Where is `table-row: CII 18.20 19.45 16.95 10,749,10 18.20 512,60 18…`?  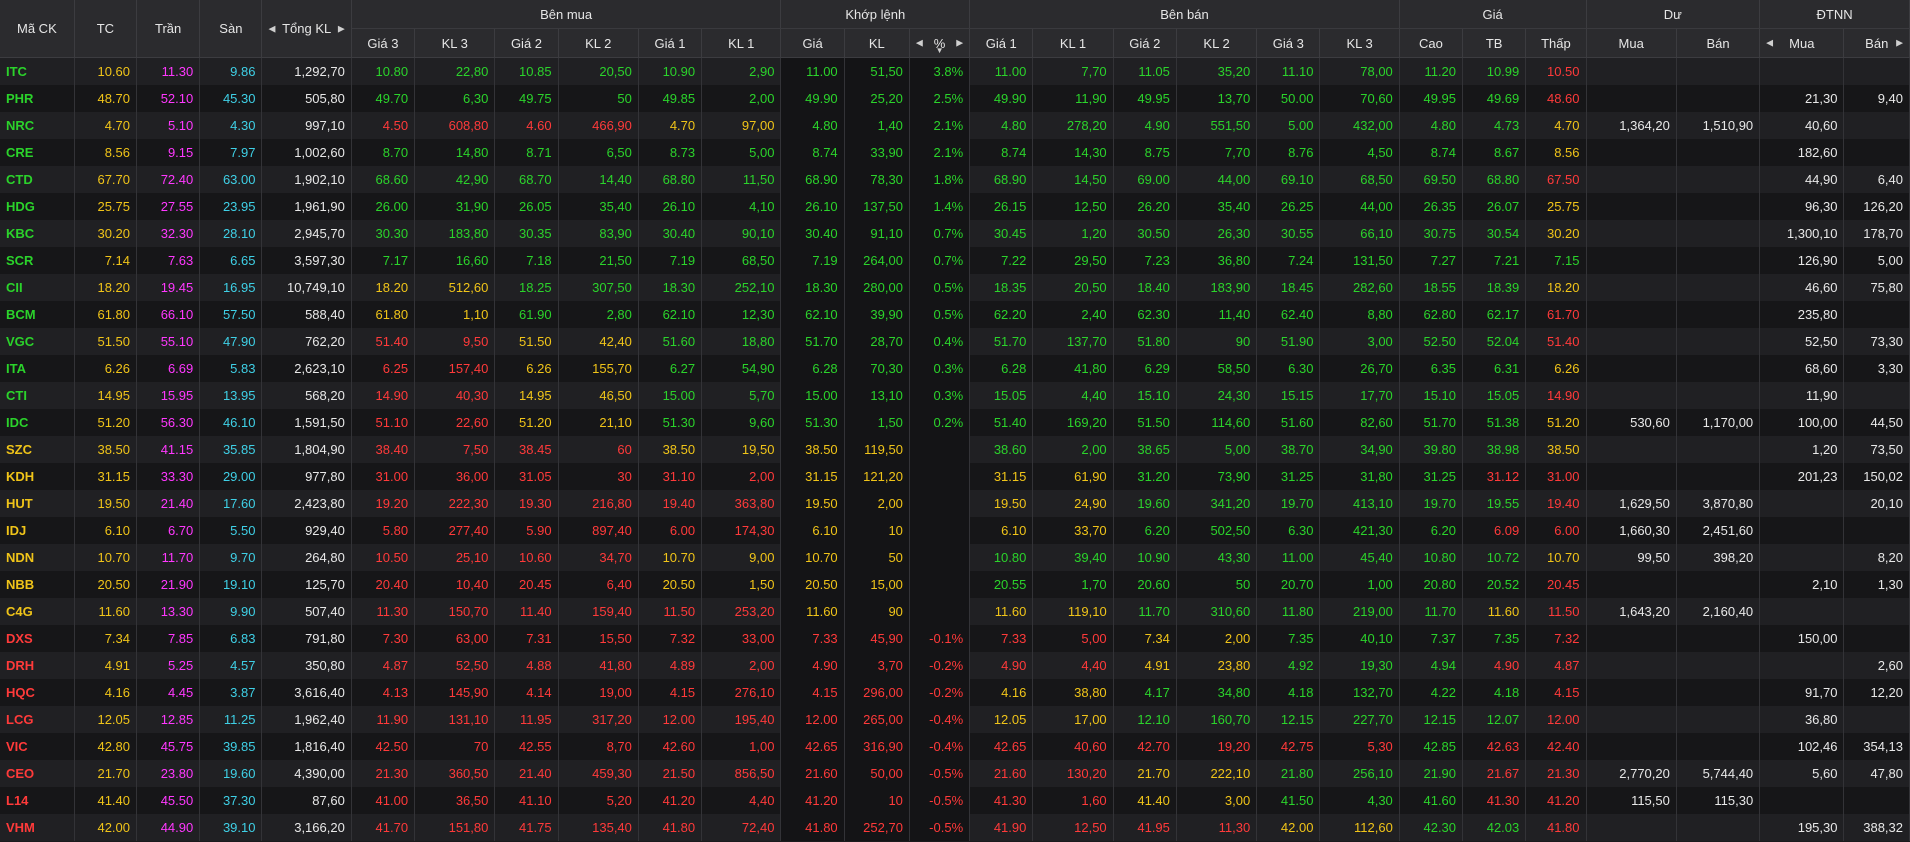
table-row: CII 18.20 19.45 16.95 10,749,10 18.20 512,60 18… is located at coordinates (955, 287).